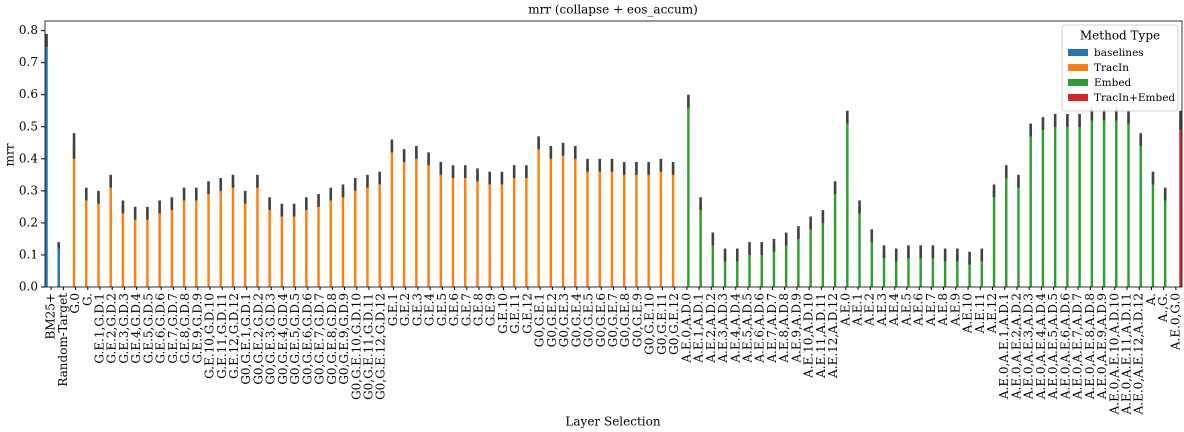 The height and width of the screenshot is (432, 1184). Describe the element at coordinates (650, 324) in the screenshot. I see `x-tick-label: G0,G.E.10` at that location.